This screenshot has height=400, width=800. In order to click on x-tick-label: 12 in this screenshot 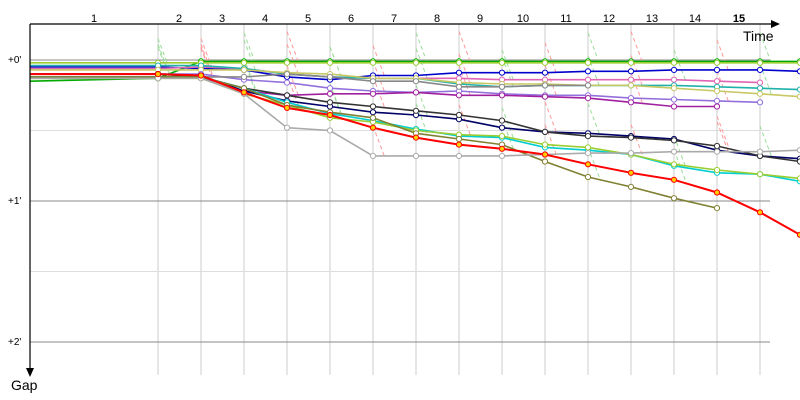, I will do `click(609, 19)`.